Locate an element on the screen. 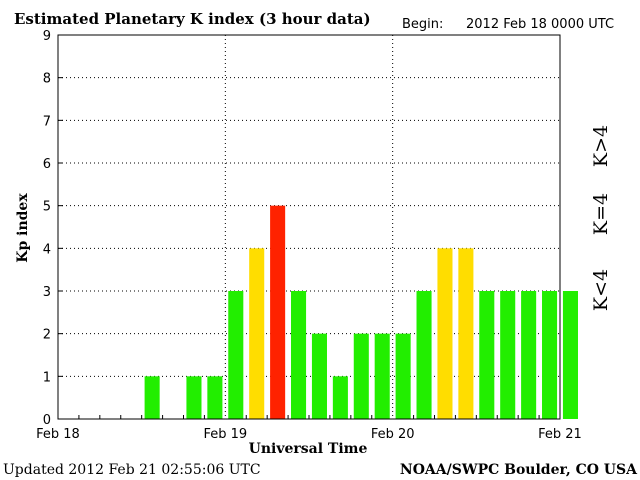  updated-timestamp: Updated 2012 Feb 21 02:55:06 UTC is located at coordinates (132, 470).